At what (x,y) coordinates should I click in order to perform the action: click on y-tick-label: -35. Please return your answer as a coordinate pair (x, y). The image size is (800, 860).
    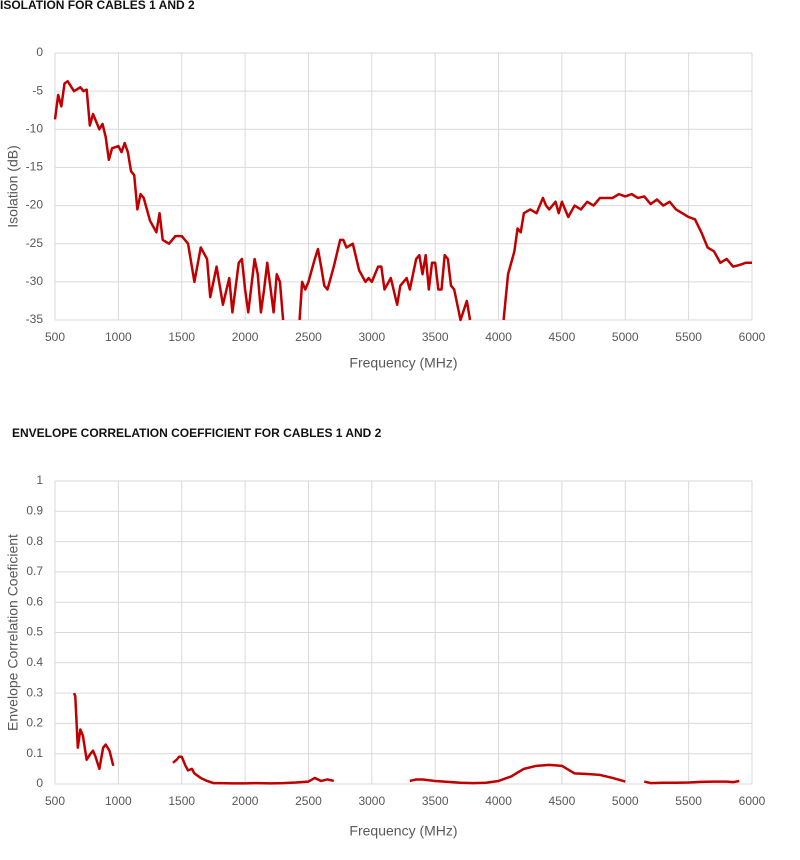
    Looking at the image, I should click on (35, 319).